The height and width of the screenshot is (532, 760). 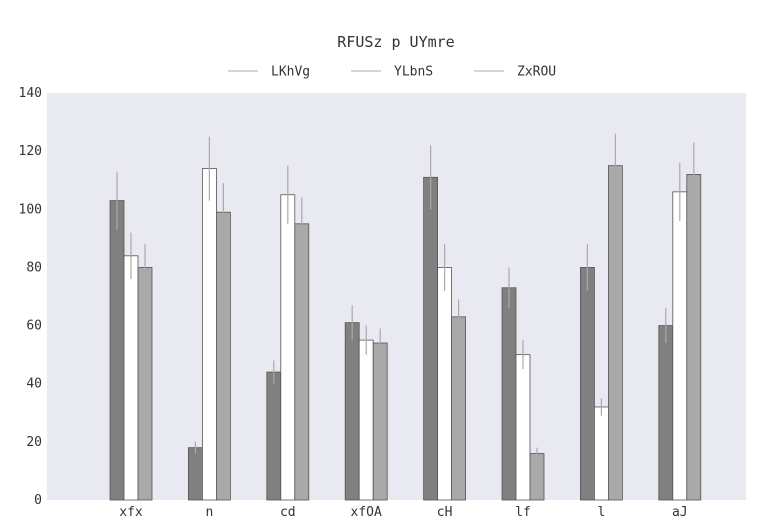 What do you see at coordinates (288, 512) in the screenshot?
I see `x-tick-label: cd` at bounding box center [288, 512].